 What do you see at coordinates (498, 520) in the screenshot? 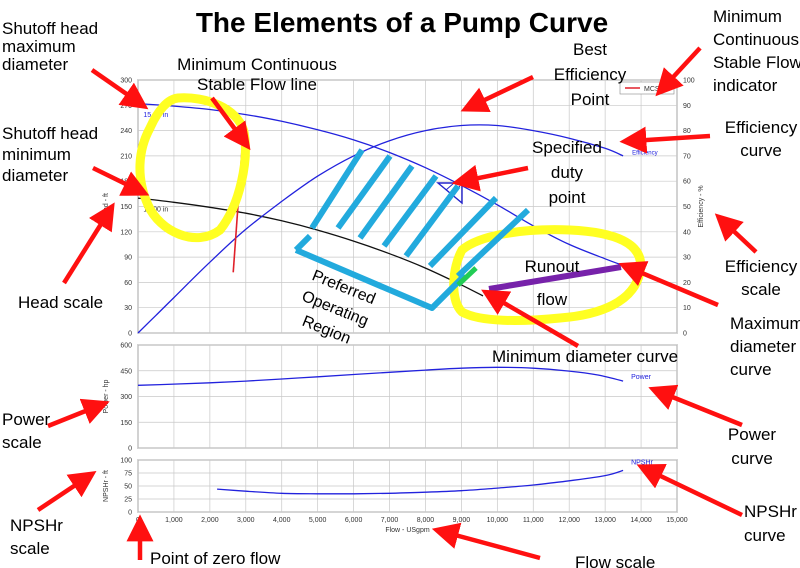
I see `x-tick-label: 10,000` at bounding box center [498, 520].